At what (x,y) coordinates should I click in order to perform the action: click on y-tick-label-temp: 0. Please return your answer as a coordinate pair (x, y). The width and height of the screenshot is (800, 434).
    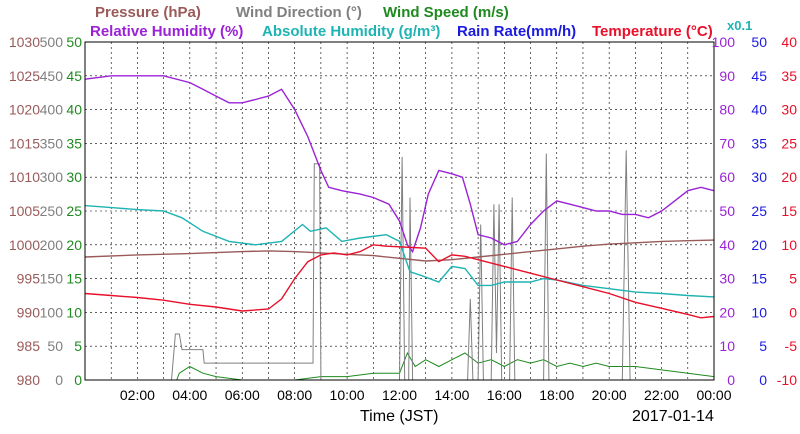
    Looking at the image, I should click on (793, 312).